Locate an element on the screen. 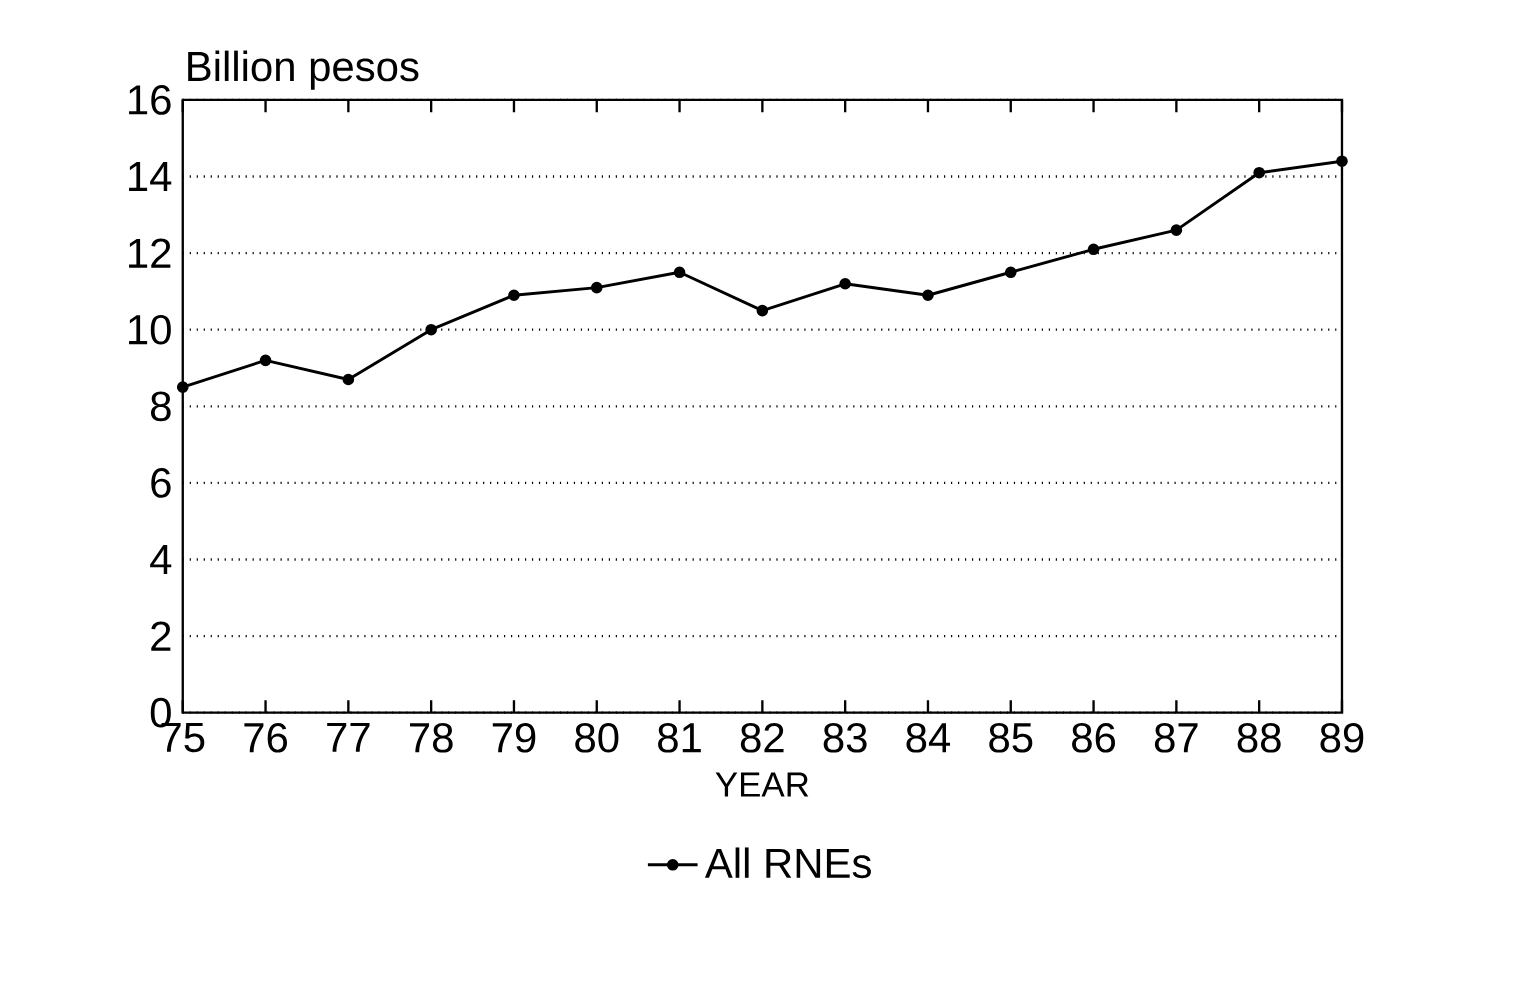 This screenshot has height=986, width=1533. y-tick-label: 14 is located at coordinates (150, 176).